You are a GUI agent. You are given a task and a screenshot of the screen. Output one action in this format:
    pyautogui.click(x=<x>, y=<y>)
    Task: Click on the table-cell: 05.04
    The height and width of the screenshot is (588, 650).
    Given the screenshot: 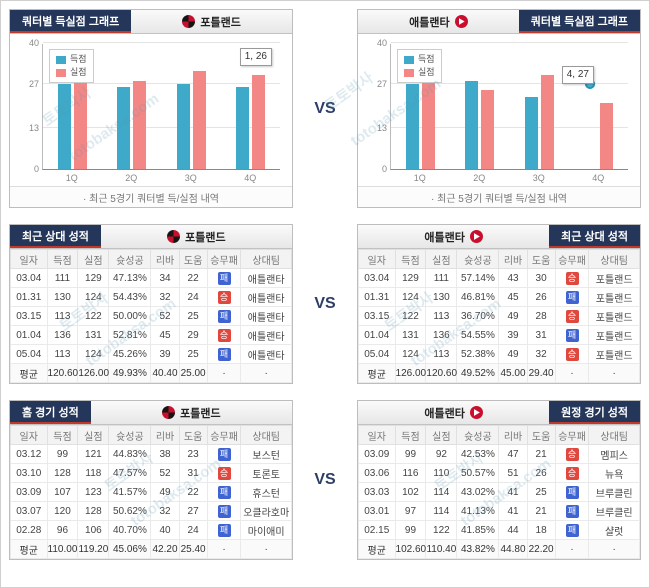 What is the action you would take?
    pyautogui.click(x=29, y=354)
    